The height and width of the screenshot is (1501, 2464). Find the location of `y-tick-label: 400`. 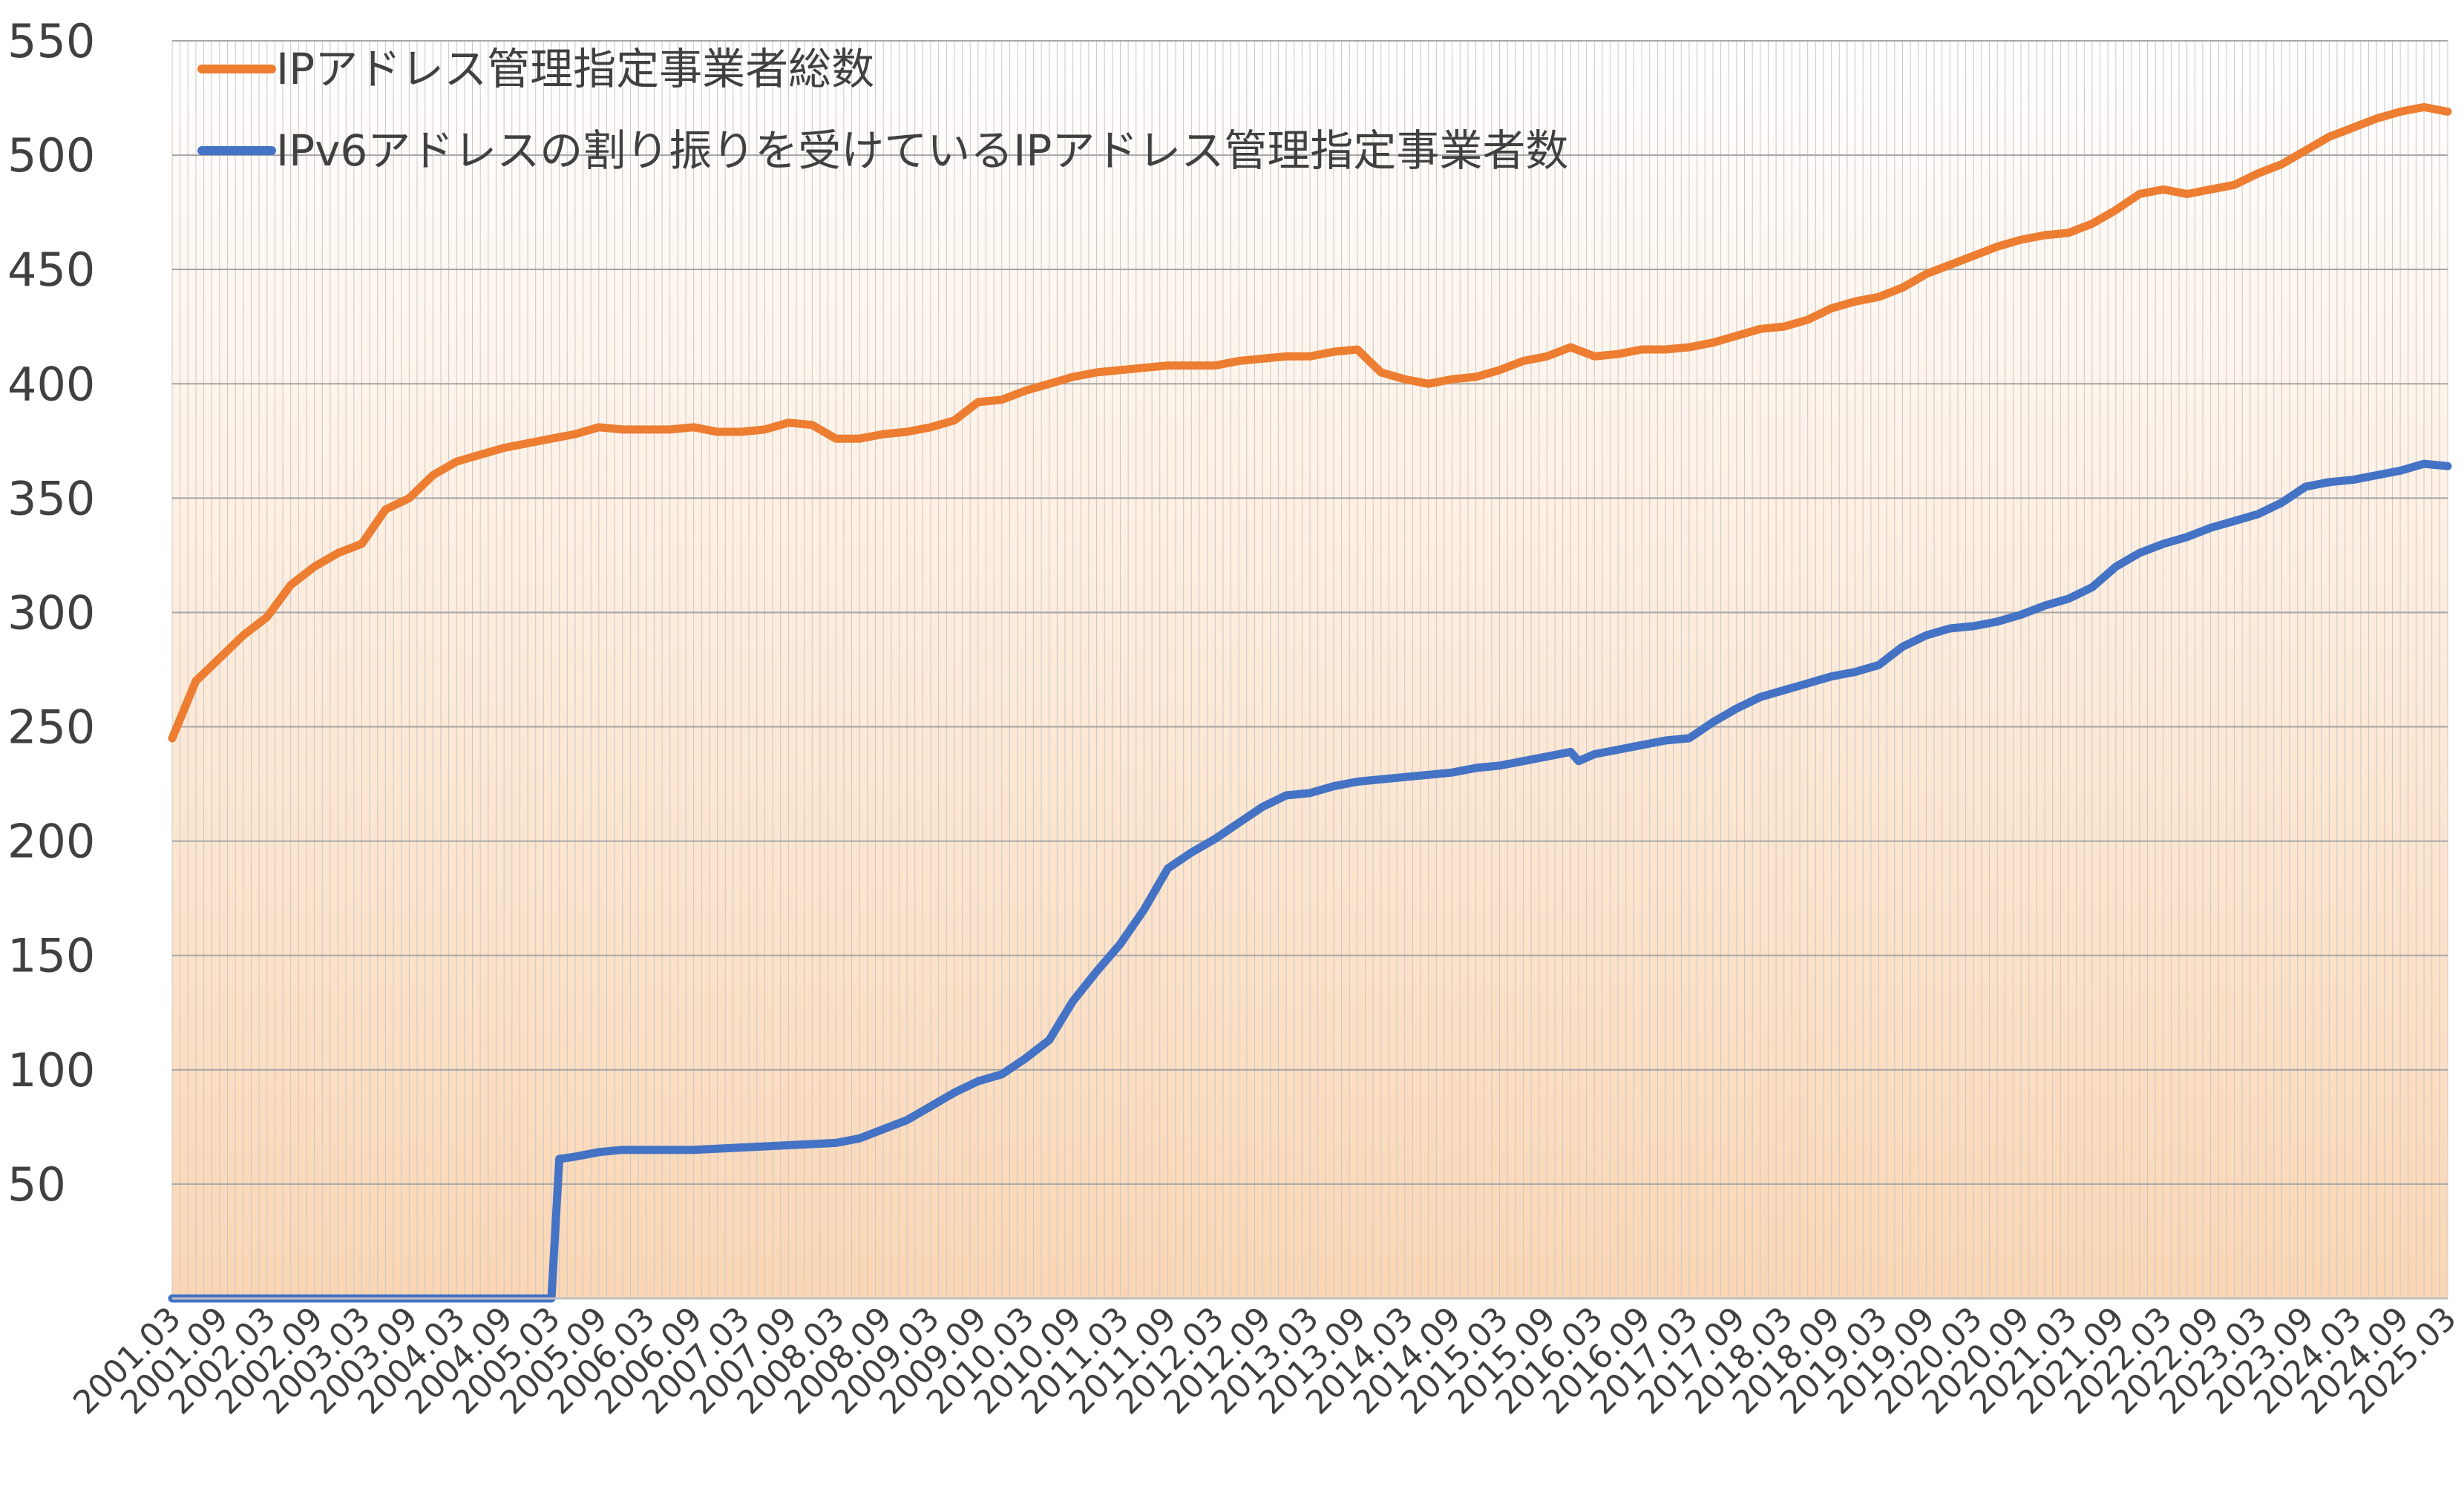

y-tick-label: 400 is located at coordinates (51, 384).